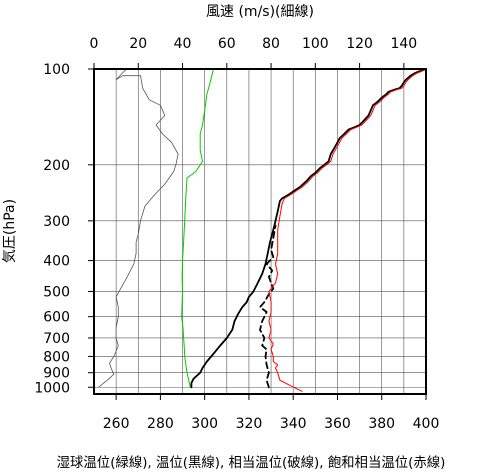  Describe the element at coordinates (56, 339) in the screenshot. I see `y-tick-label: 700` at that location.